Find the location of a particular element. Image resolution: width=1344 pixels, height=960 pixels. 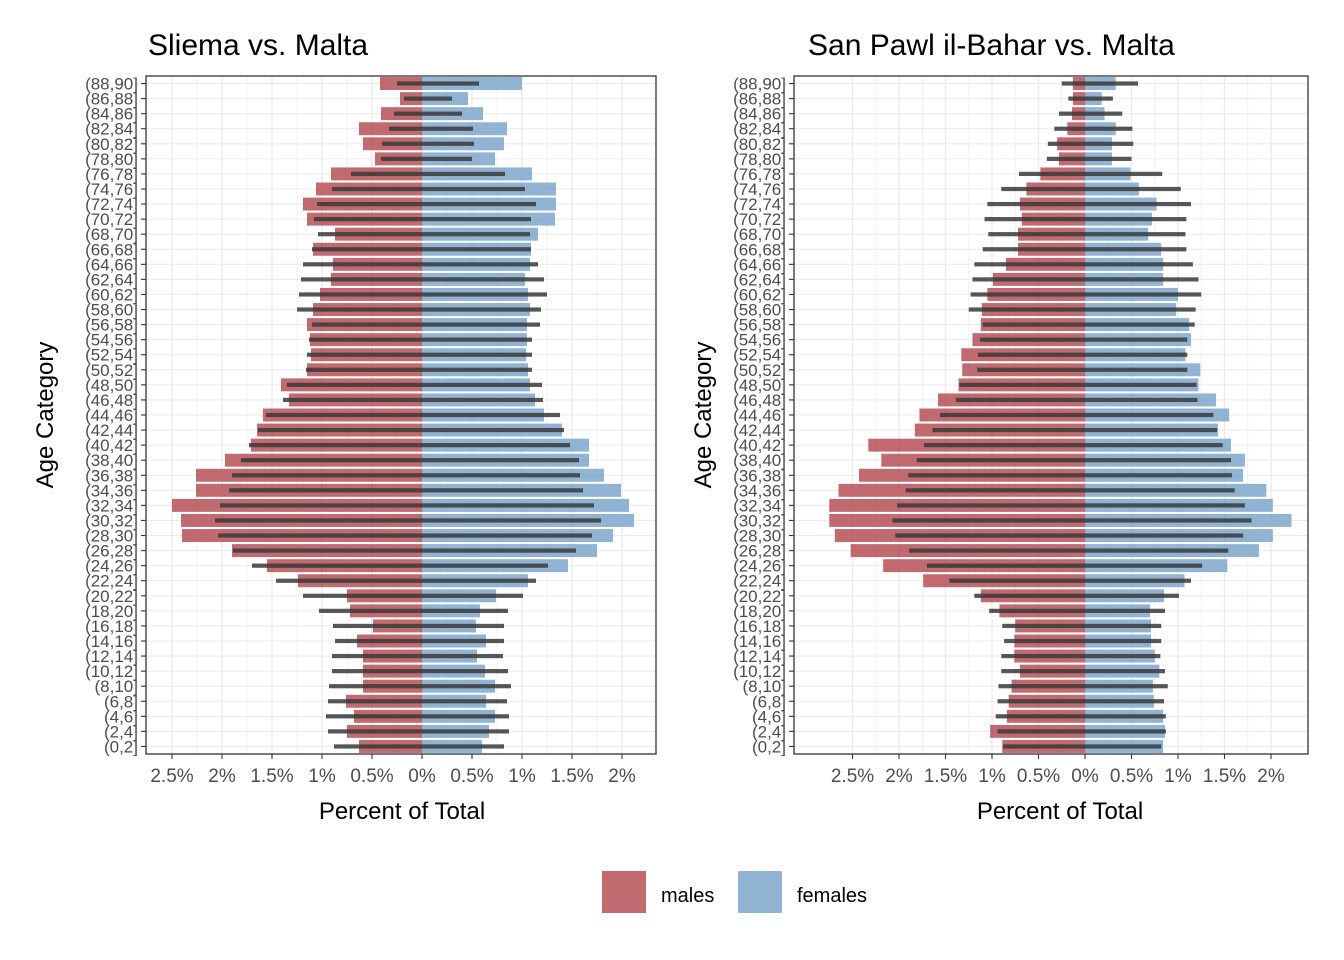

x-tick-label: 1% is located at coordinates (1178, 776).